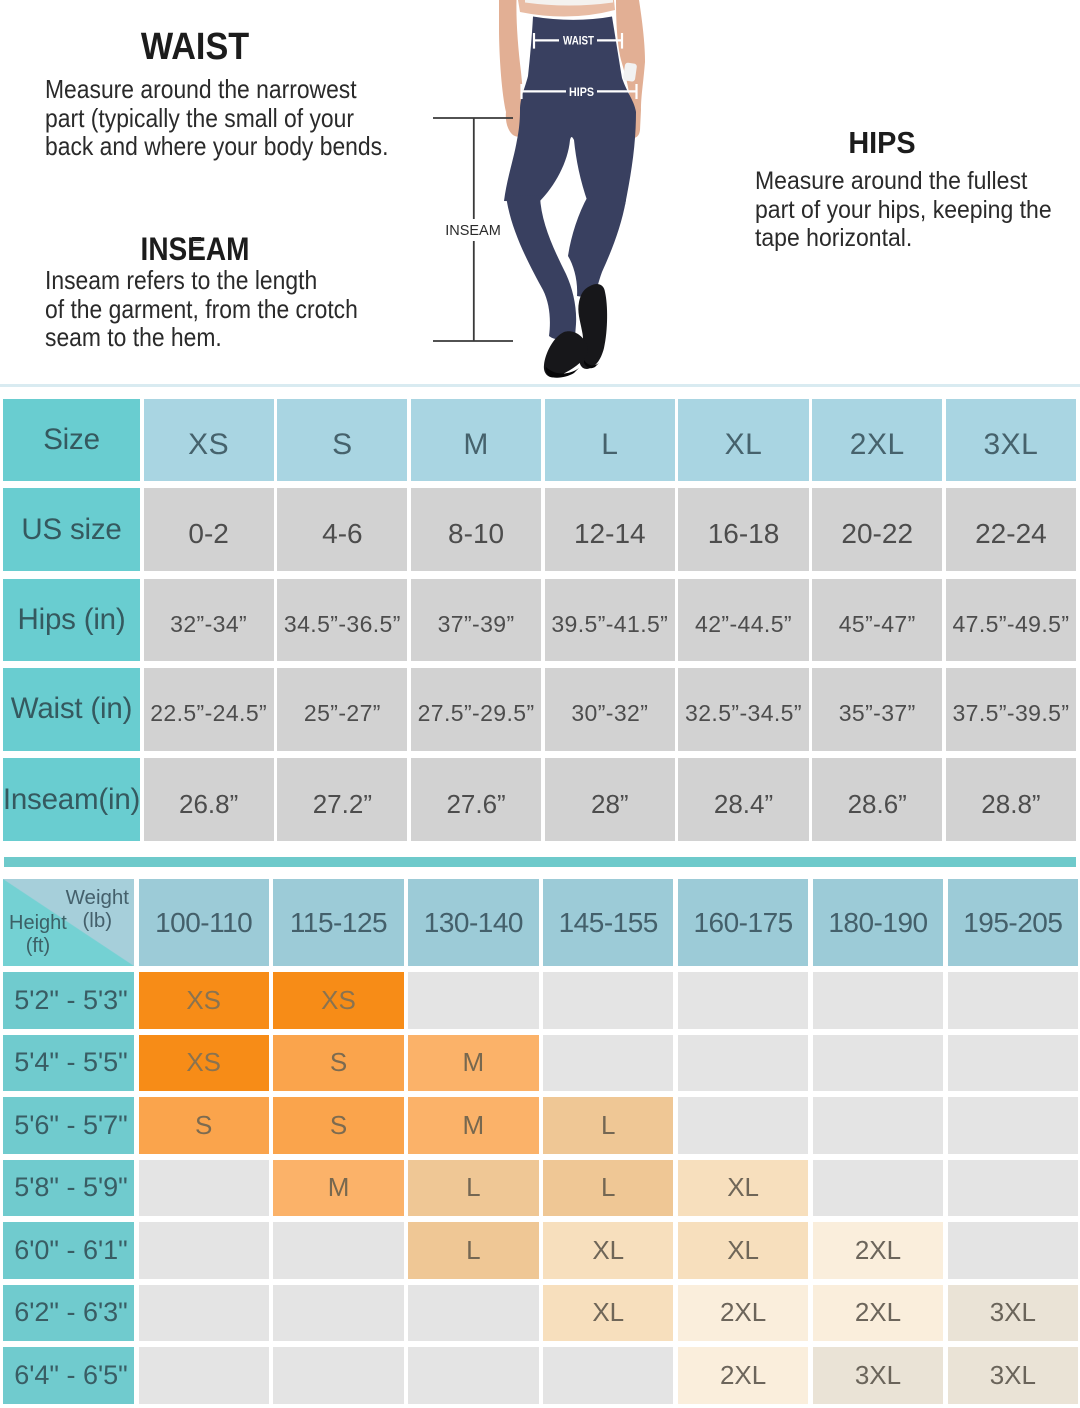  What do you see at coordinates (473, 231) in the screenshot?
I see `svg-text: INSEAM` at bounding box center [473, 231].